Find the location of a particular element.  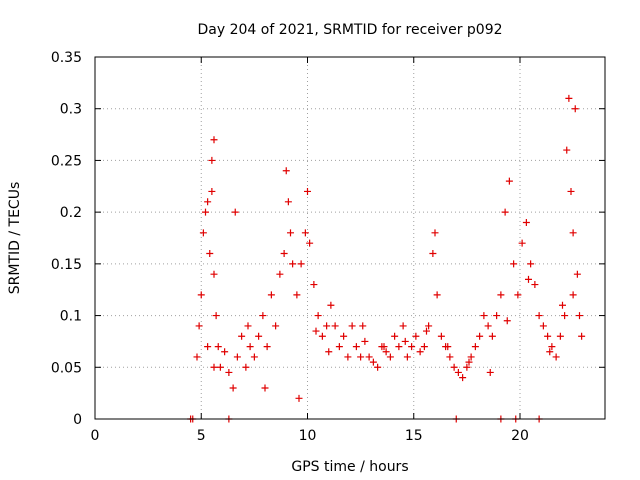

y-tick-label: 0.25 is located at coordinates (66, 161).